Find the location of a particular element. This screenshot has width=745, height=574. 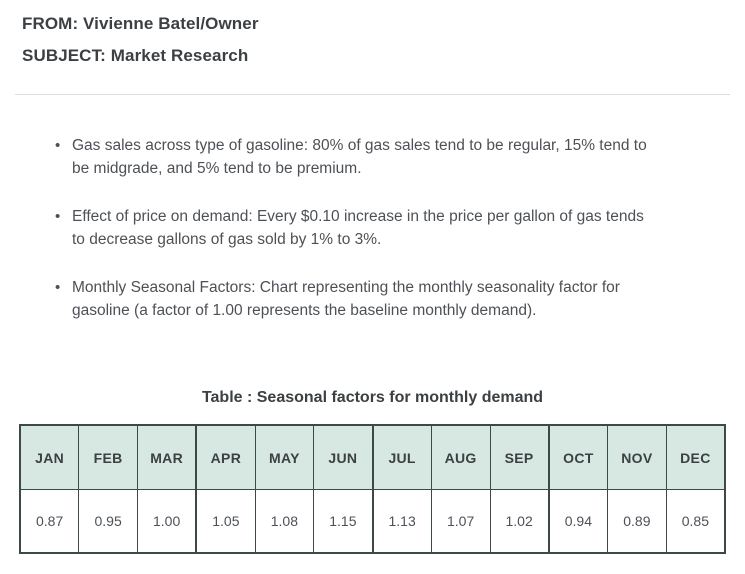

factor-value-cell: 1.00 is located at coordinates (167, 521).